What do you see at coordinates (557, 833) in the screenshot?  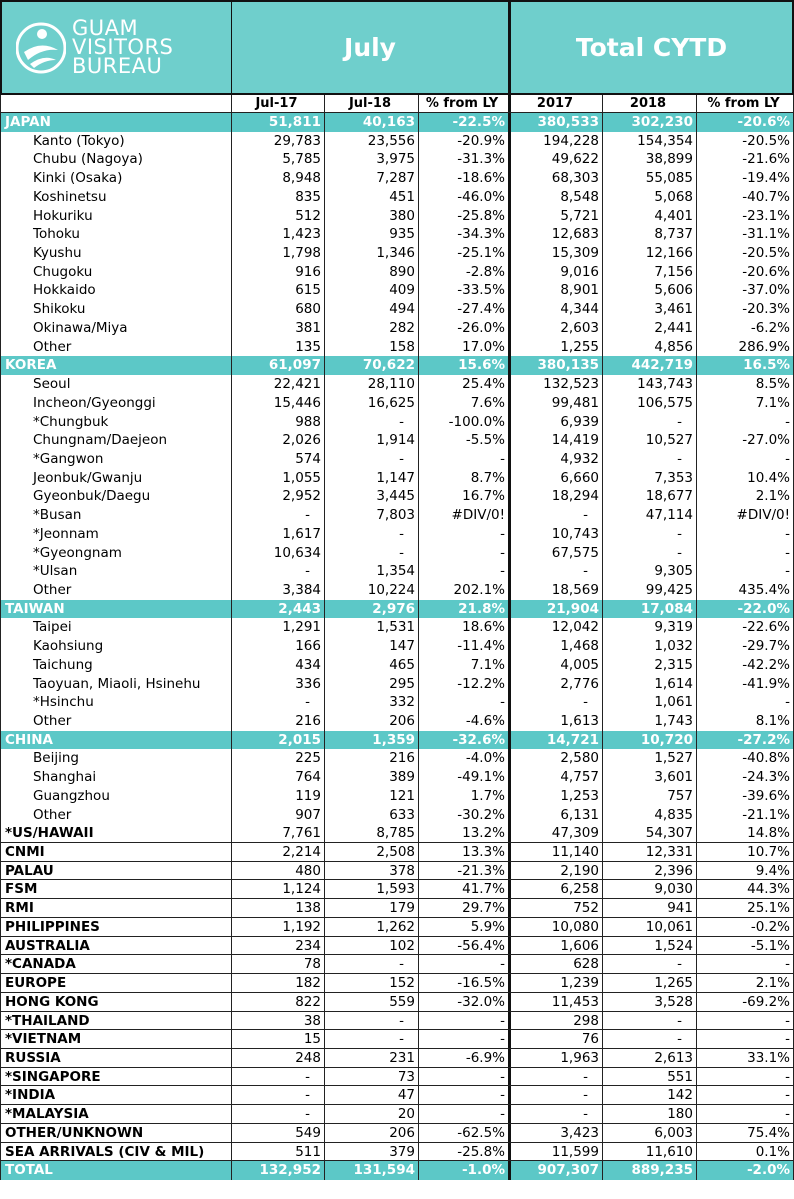 I see `cell: 47,309` at bounding box center [557, 833].